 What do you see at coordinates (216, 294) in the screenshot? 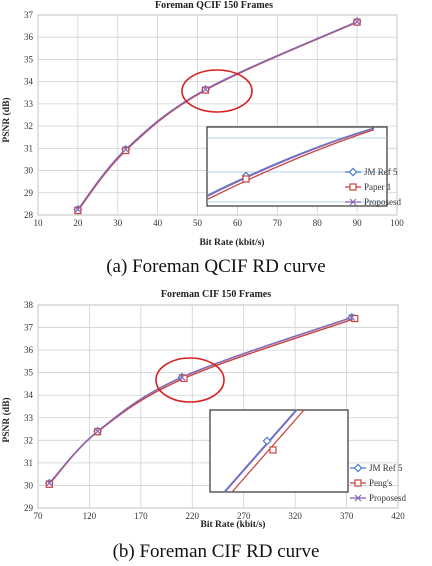
I see `chart-b-title: Foreman CIF 150 Frames` at bounding box center [216, 294].